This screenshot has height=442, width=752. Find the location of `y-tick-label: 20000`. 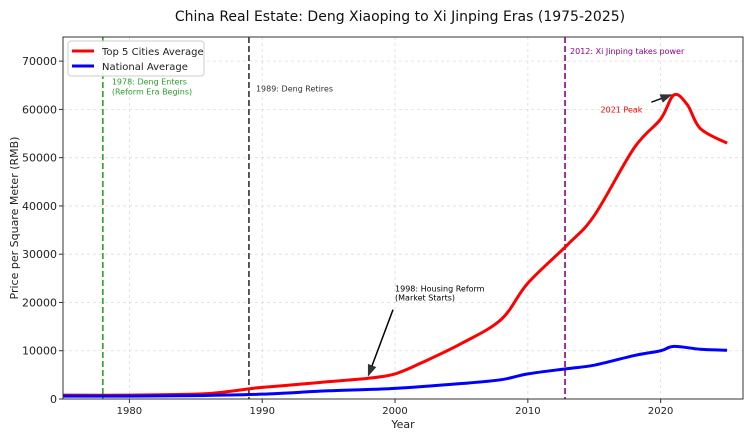

y-tick-label: 20000 is located at coordinates (39, 302).